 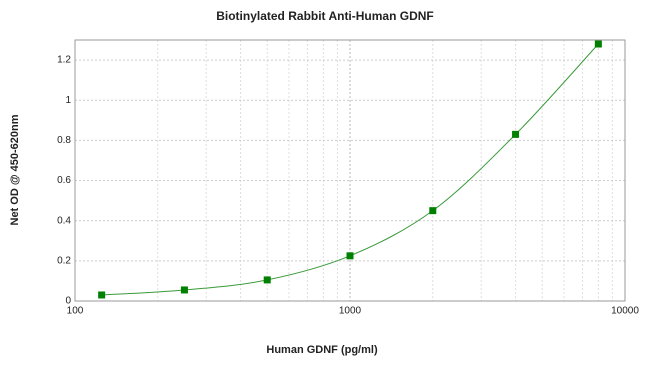 What do you see at coordinates (64, 220) in the screenshot?
I see `y-tick-label: 0.4` at bounding box center [64, 220].